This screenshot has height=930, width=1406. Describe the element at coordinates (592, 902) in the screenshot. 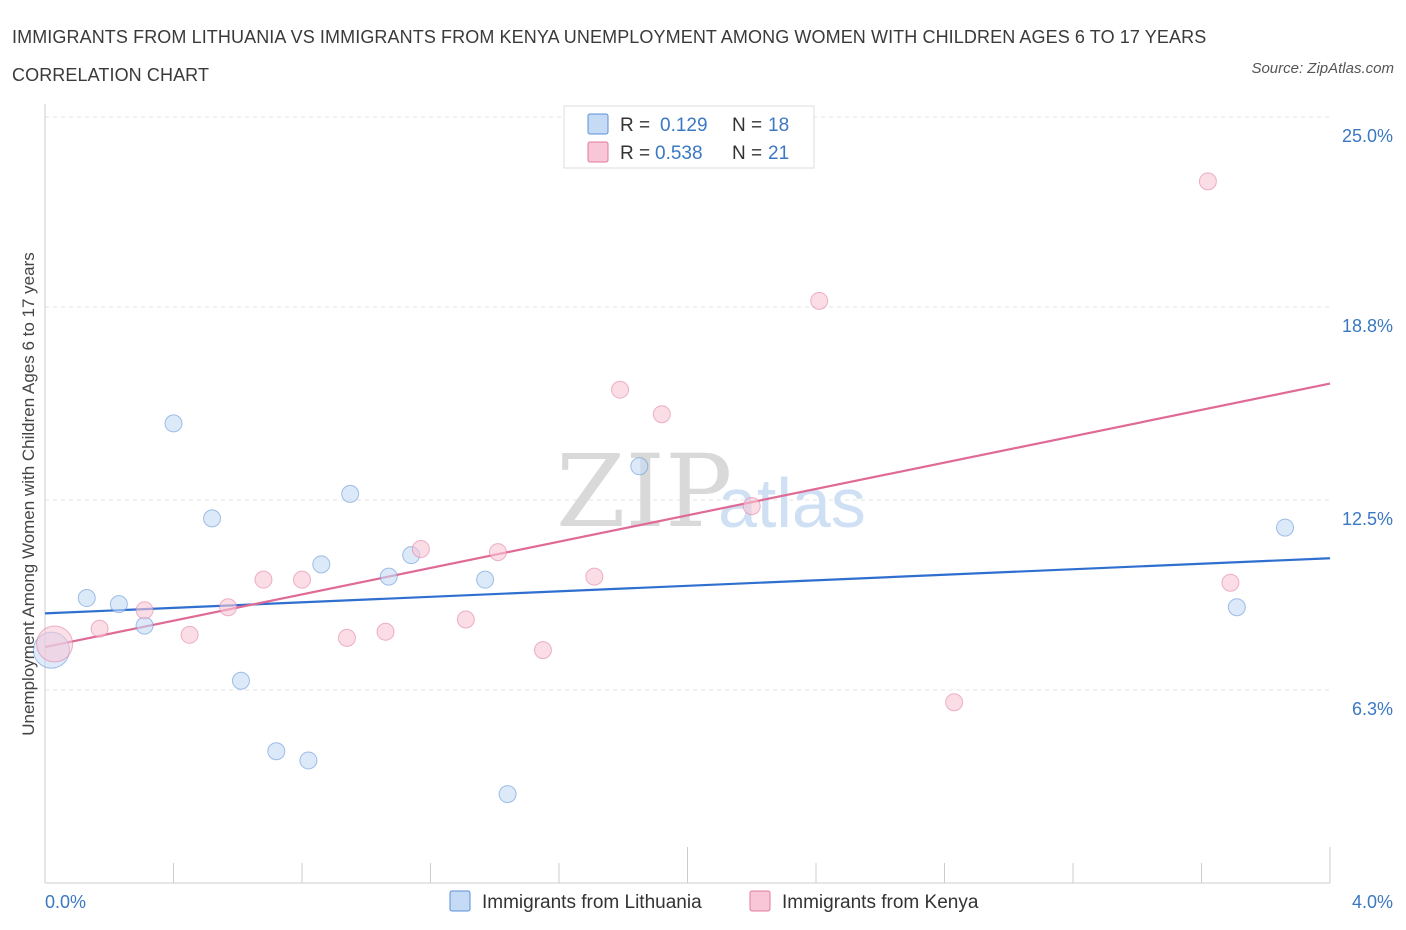

I see `series-label-lithuania: Immigrants from Lithuania` at that location.